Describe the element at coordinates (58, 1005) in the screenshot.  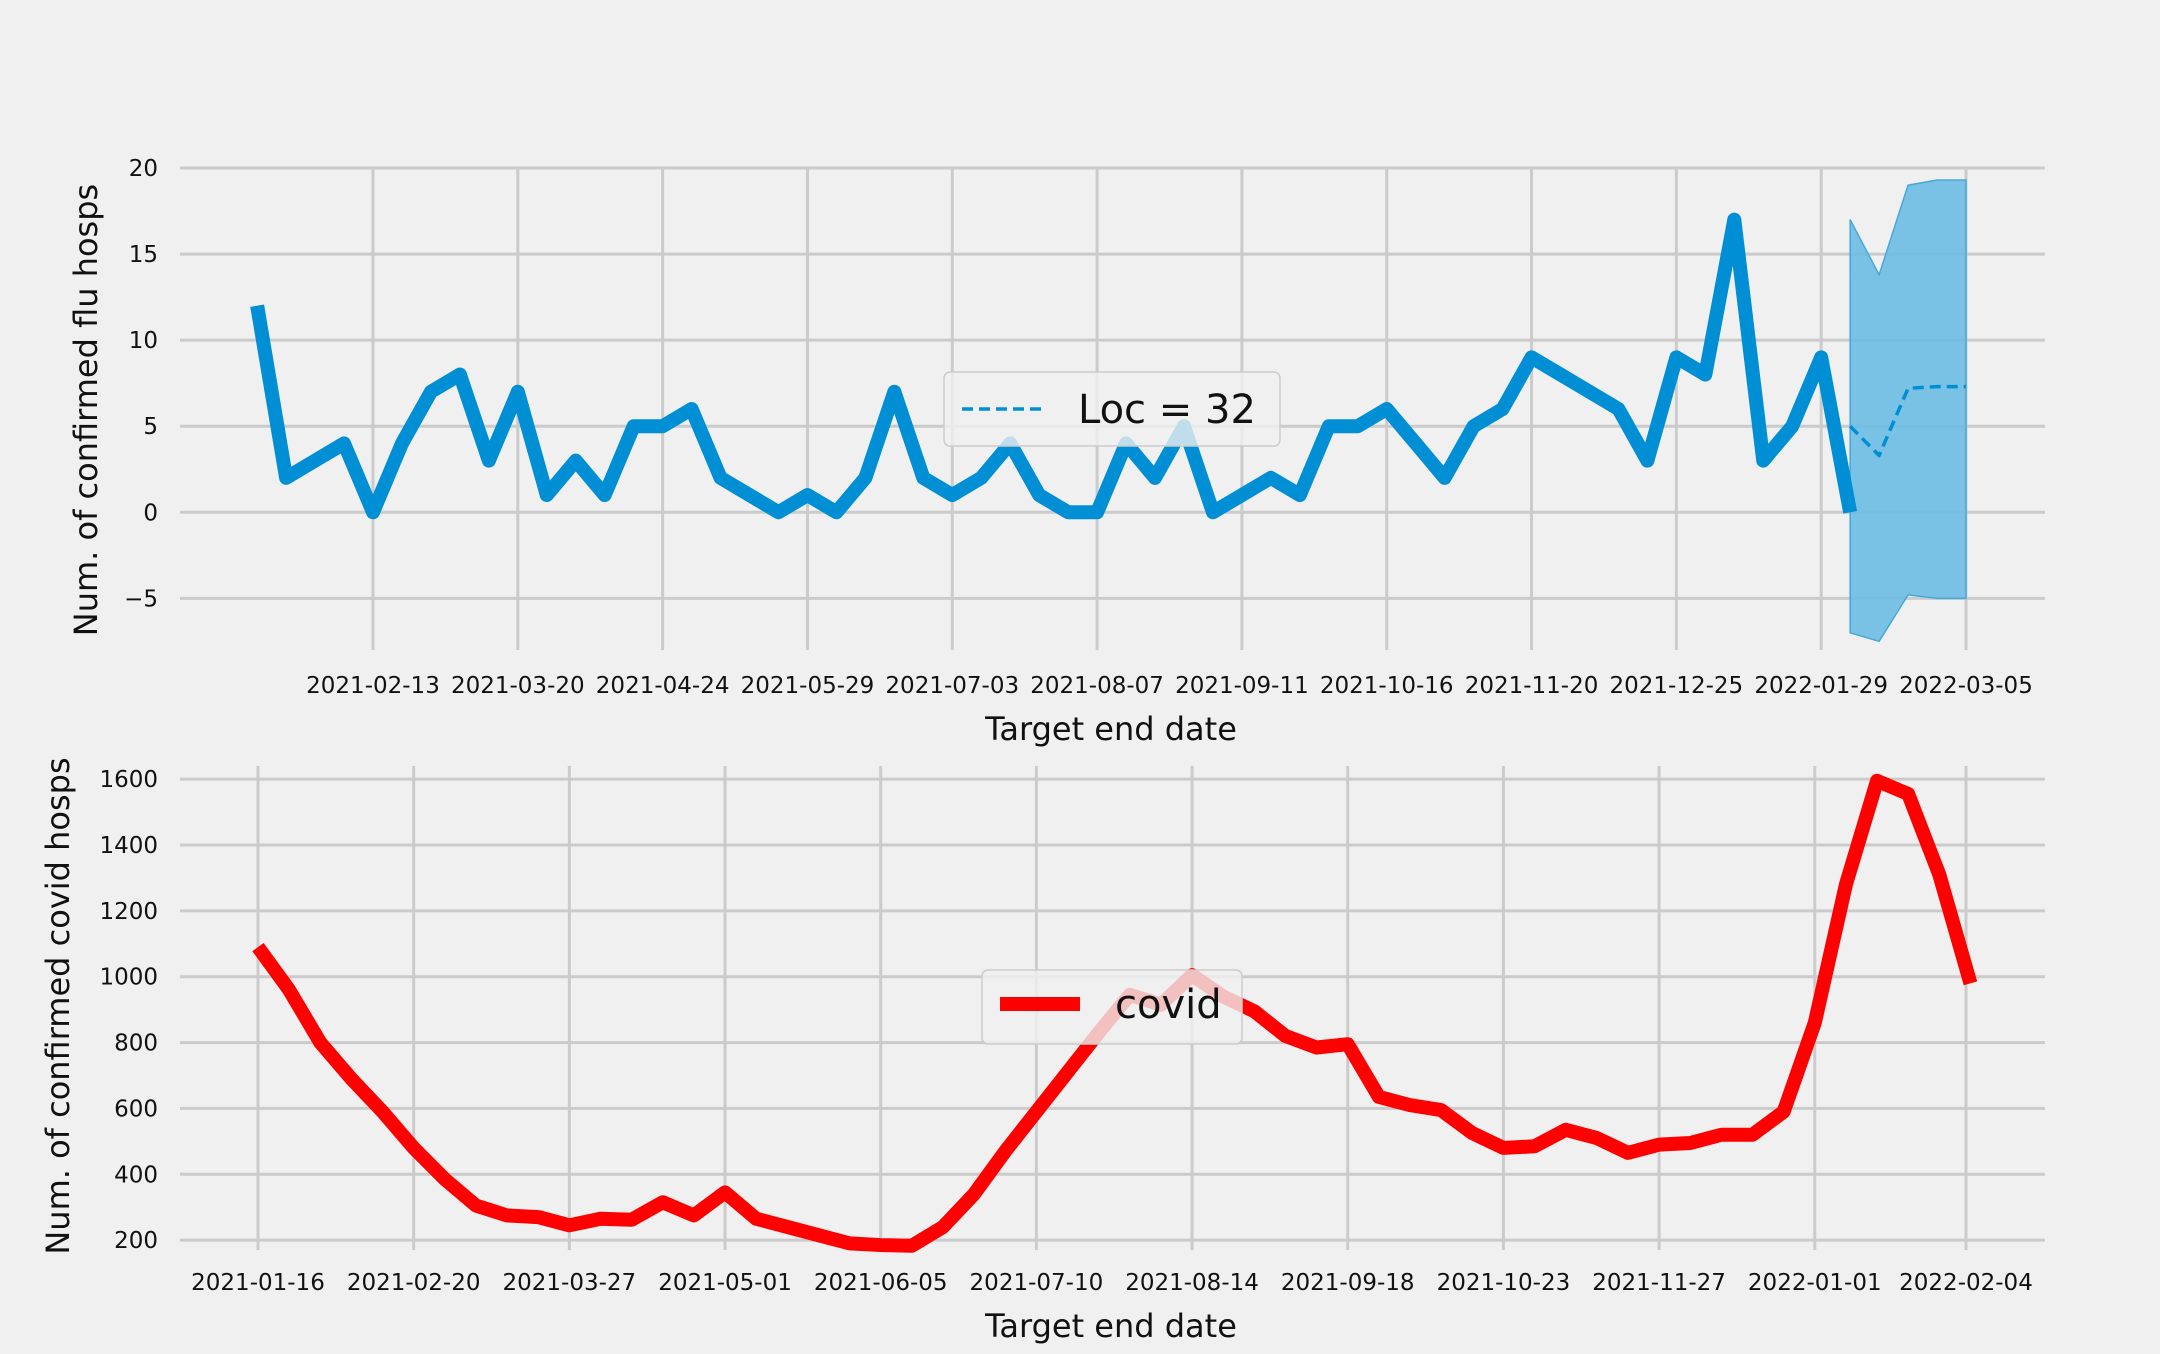
I see `covid-y-axis-label: Num. of confirmed covid hosps` at that location.